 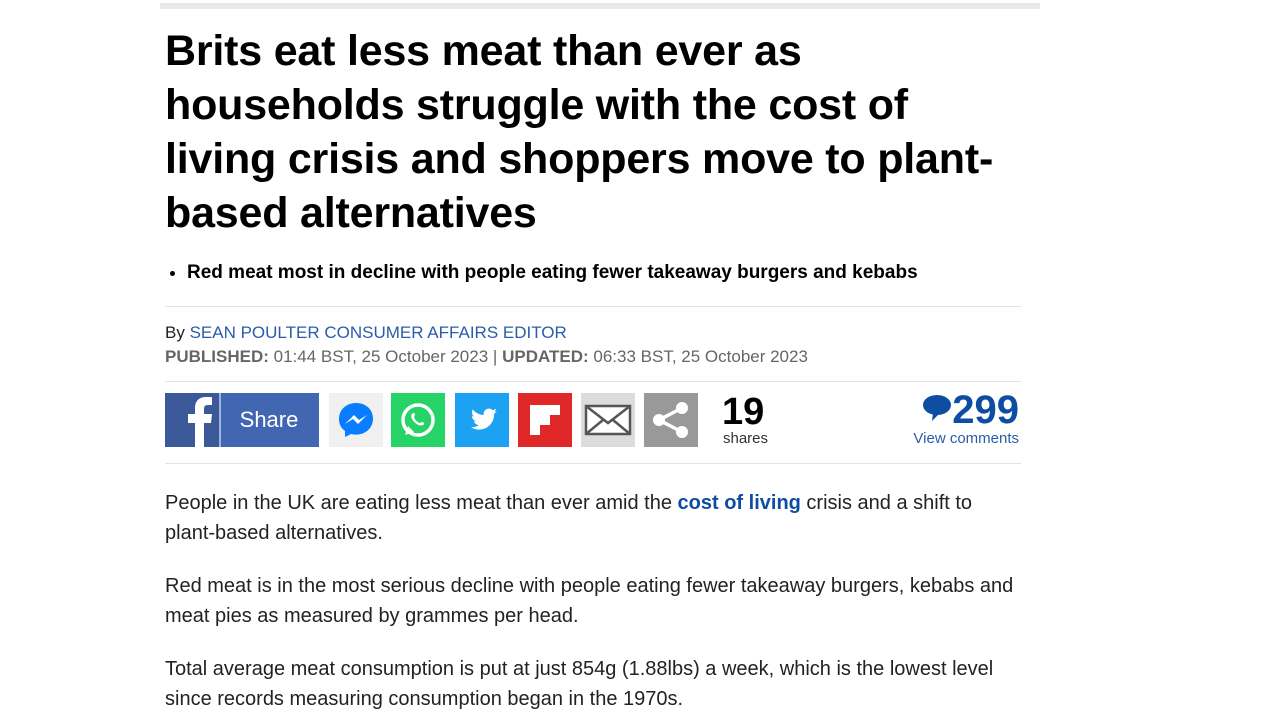 What do you see at coordinates (743, 412) in the screenshot?
I see `share-count: 19` at bounding box center [743, 412].